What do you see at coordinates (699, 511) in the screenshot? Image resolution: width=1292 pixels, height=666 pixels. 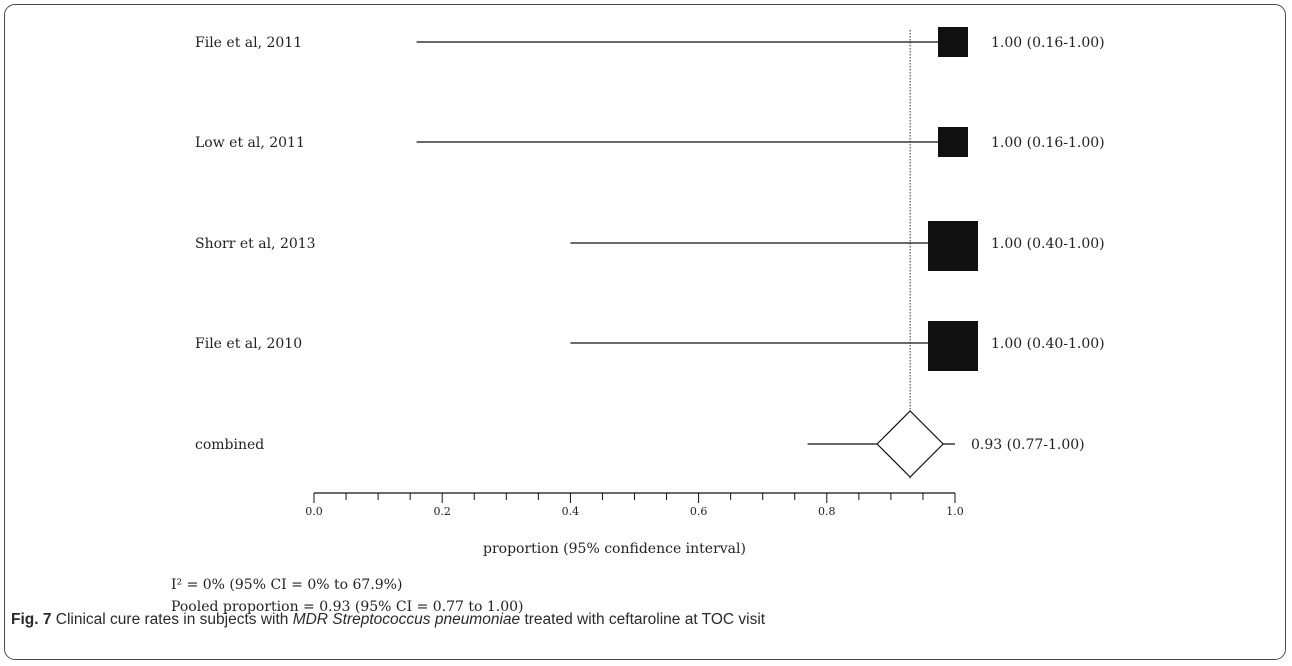 I see `x-tick-label: 0.6` at bounding box center [699, 511].